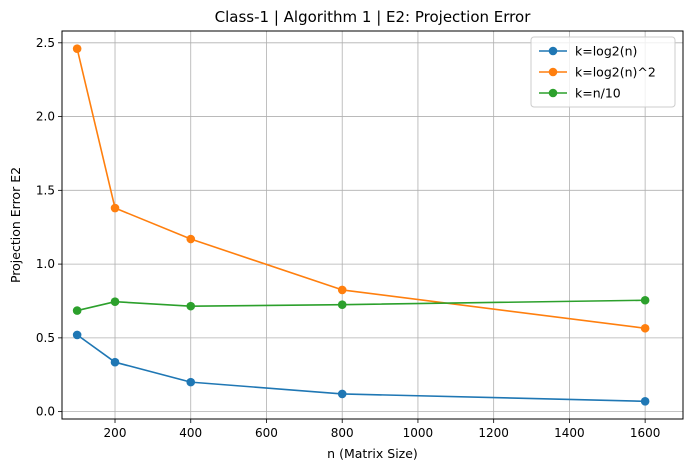 This screenshot has height=474, width=691. Describe the element at coordinates (45, 264) in the screenshot. I see `y-tick-label: 1.0` at that location.